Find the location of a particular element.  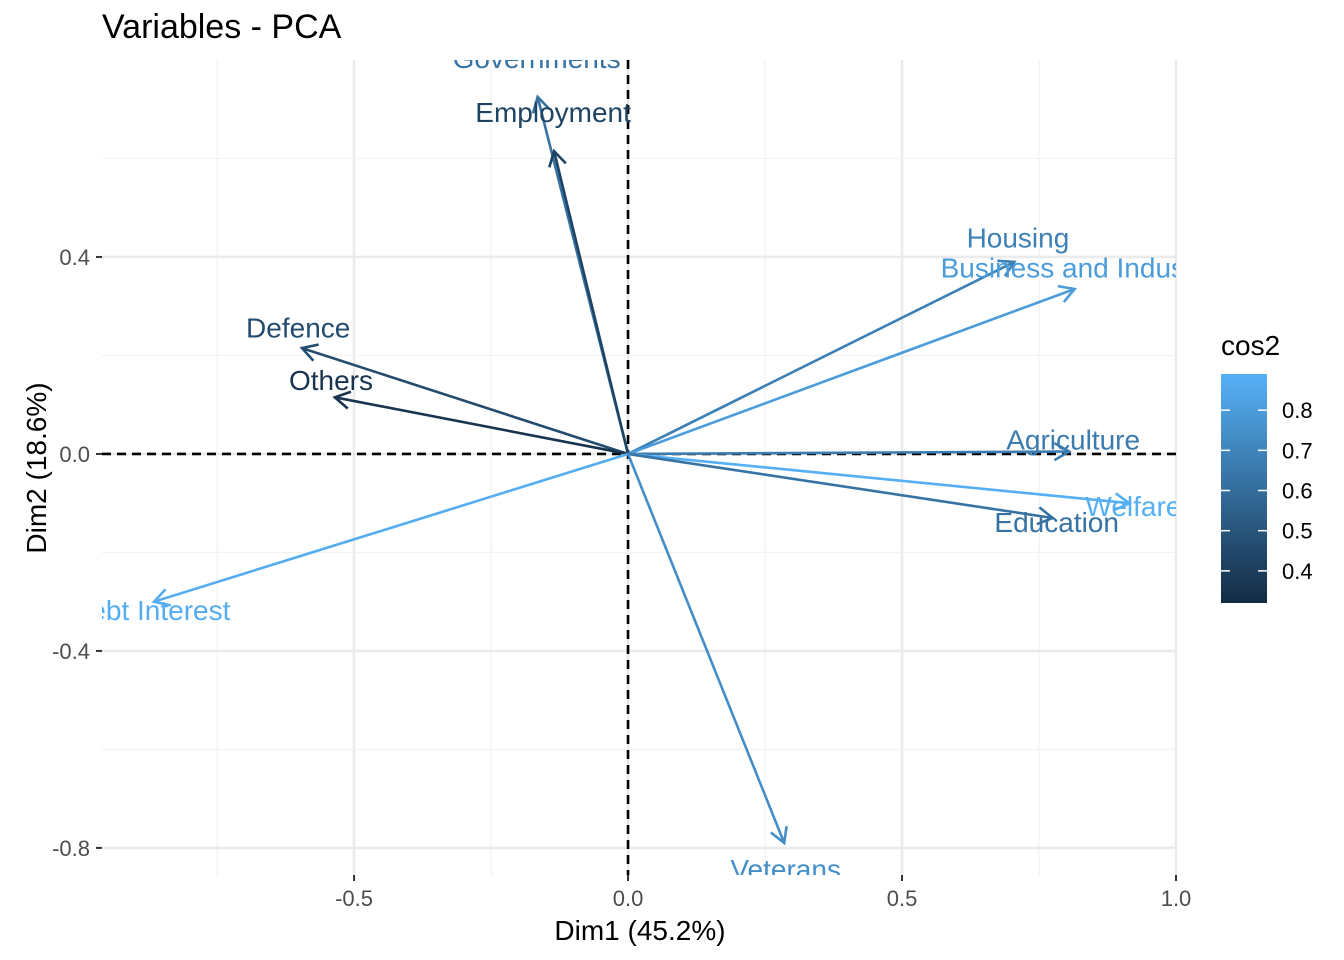

label-employment: Employment is located at coordinates (553, 112).